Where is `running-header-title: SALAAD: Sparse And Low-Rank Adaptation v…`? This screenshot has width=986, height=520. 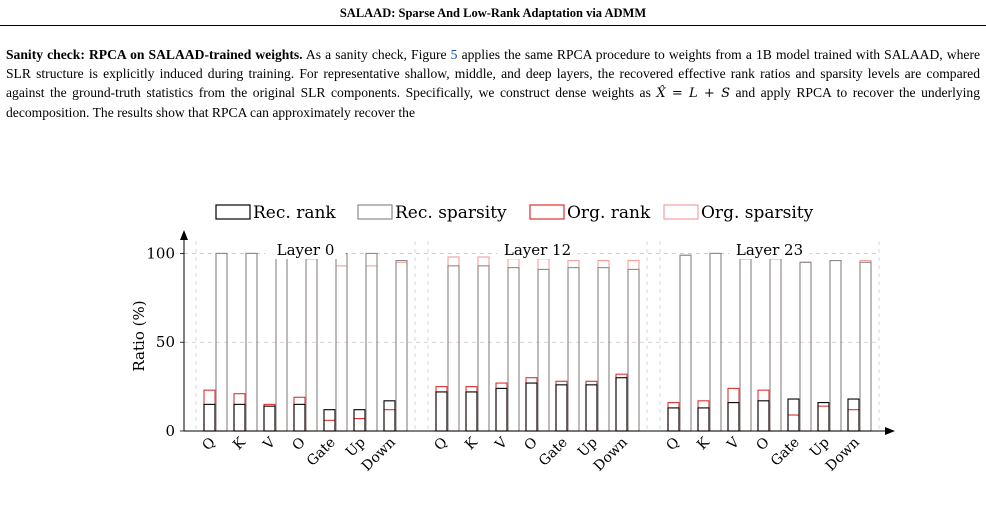
running-header-title: SALAAD: Sparse And Low-Rank Adaptation v… is located at coordinates (493, 13).